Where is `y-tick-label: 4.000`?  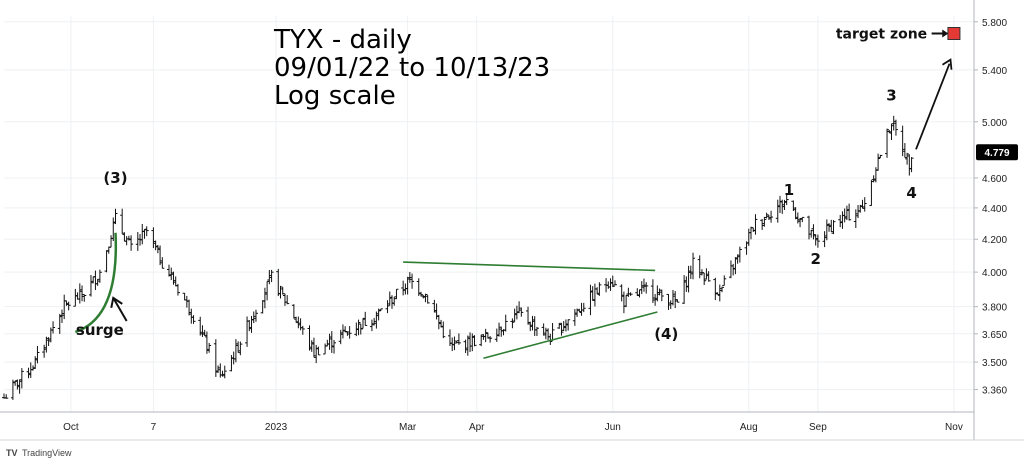 y-tick-label: 4.000 is located at coordinates (994, 273).